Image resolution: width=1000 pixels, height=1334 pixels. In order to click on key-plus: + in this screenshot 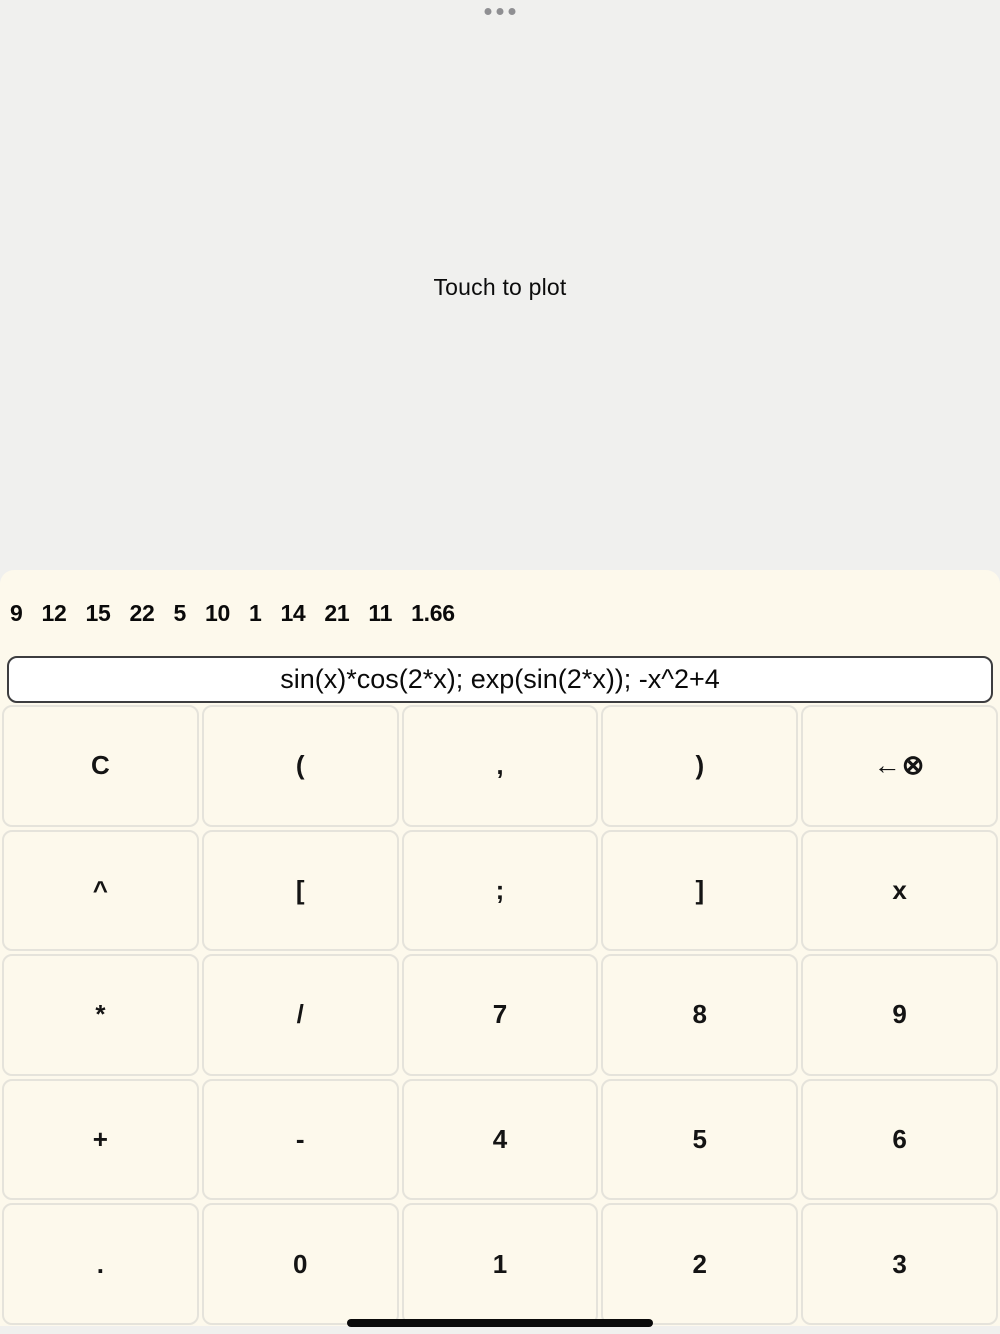, I will do `click(100, 1139)`.